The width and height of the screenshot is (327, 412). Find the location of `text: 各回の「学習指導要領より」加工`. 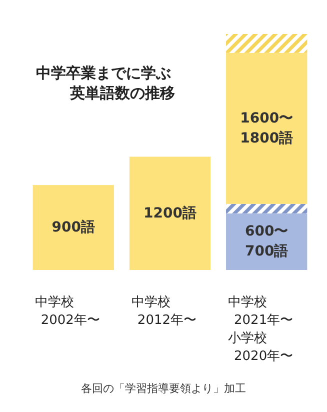

text: 各回の「学習指導要領より」加工 is located at coordinates (163, 388).